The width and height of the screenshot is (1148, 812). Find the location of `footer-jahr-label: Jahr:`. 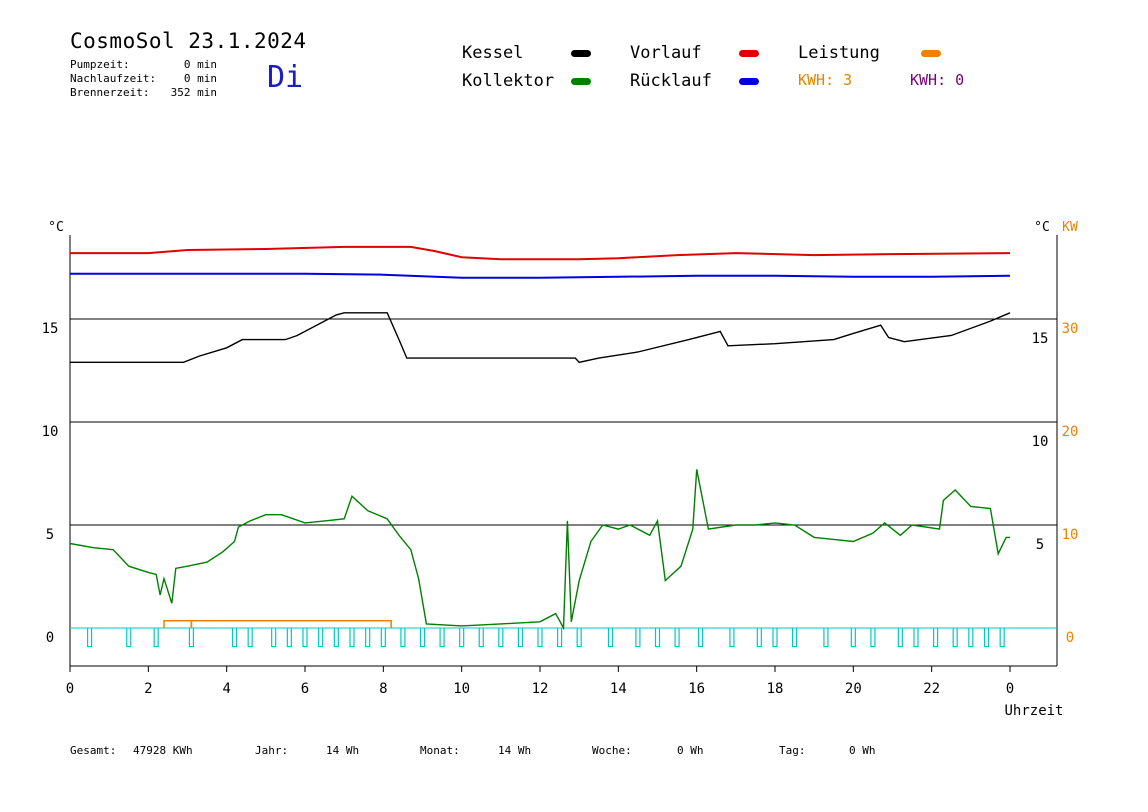

footer-jahr-label: Jahr: is located at coordinates (272, 750).